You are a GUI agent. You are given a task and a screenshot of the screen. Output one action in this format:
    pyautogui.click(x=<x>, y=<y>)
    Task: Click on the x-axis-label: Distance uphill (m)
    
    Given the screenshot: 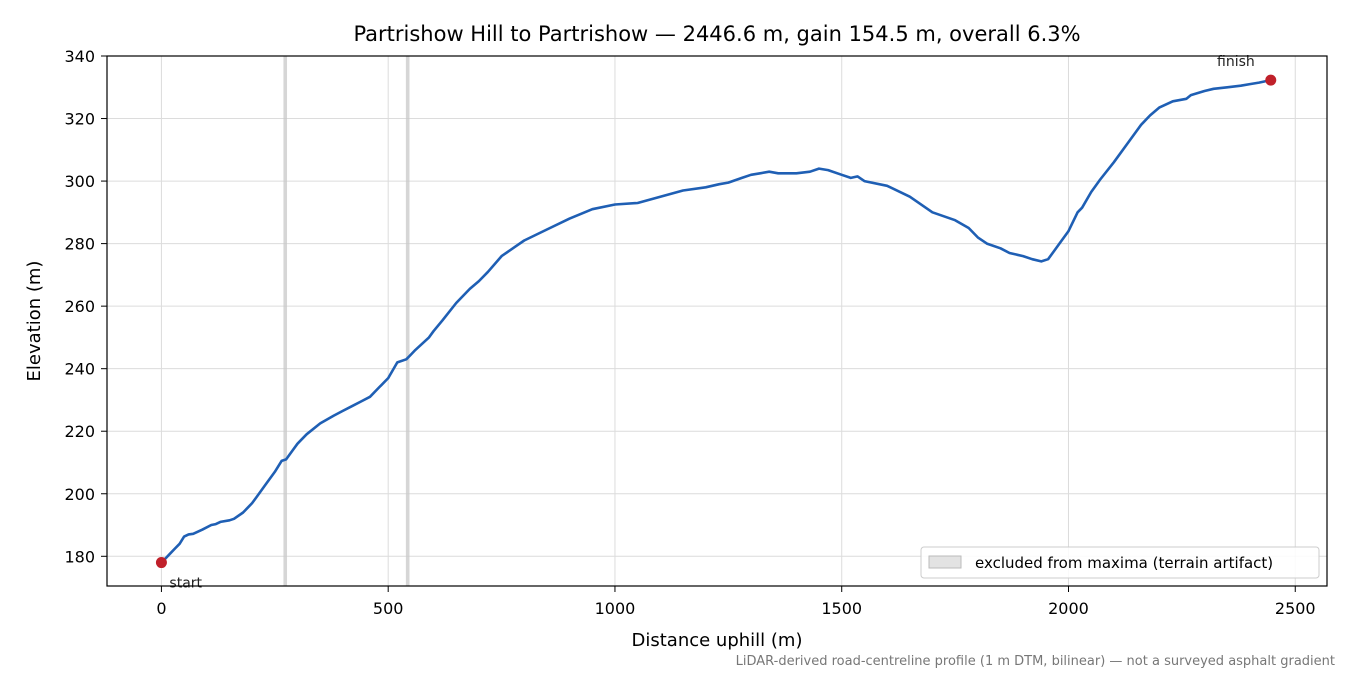 What is the action you would take?
    pyautogui.click(x=717, y=640)
    